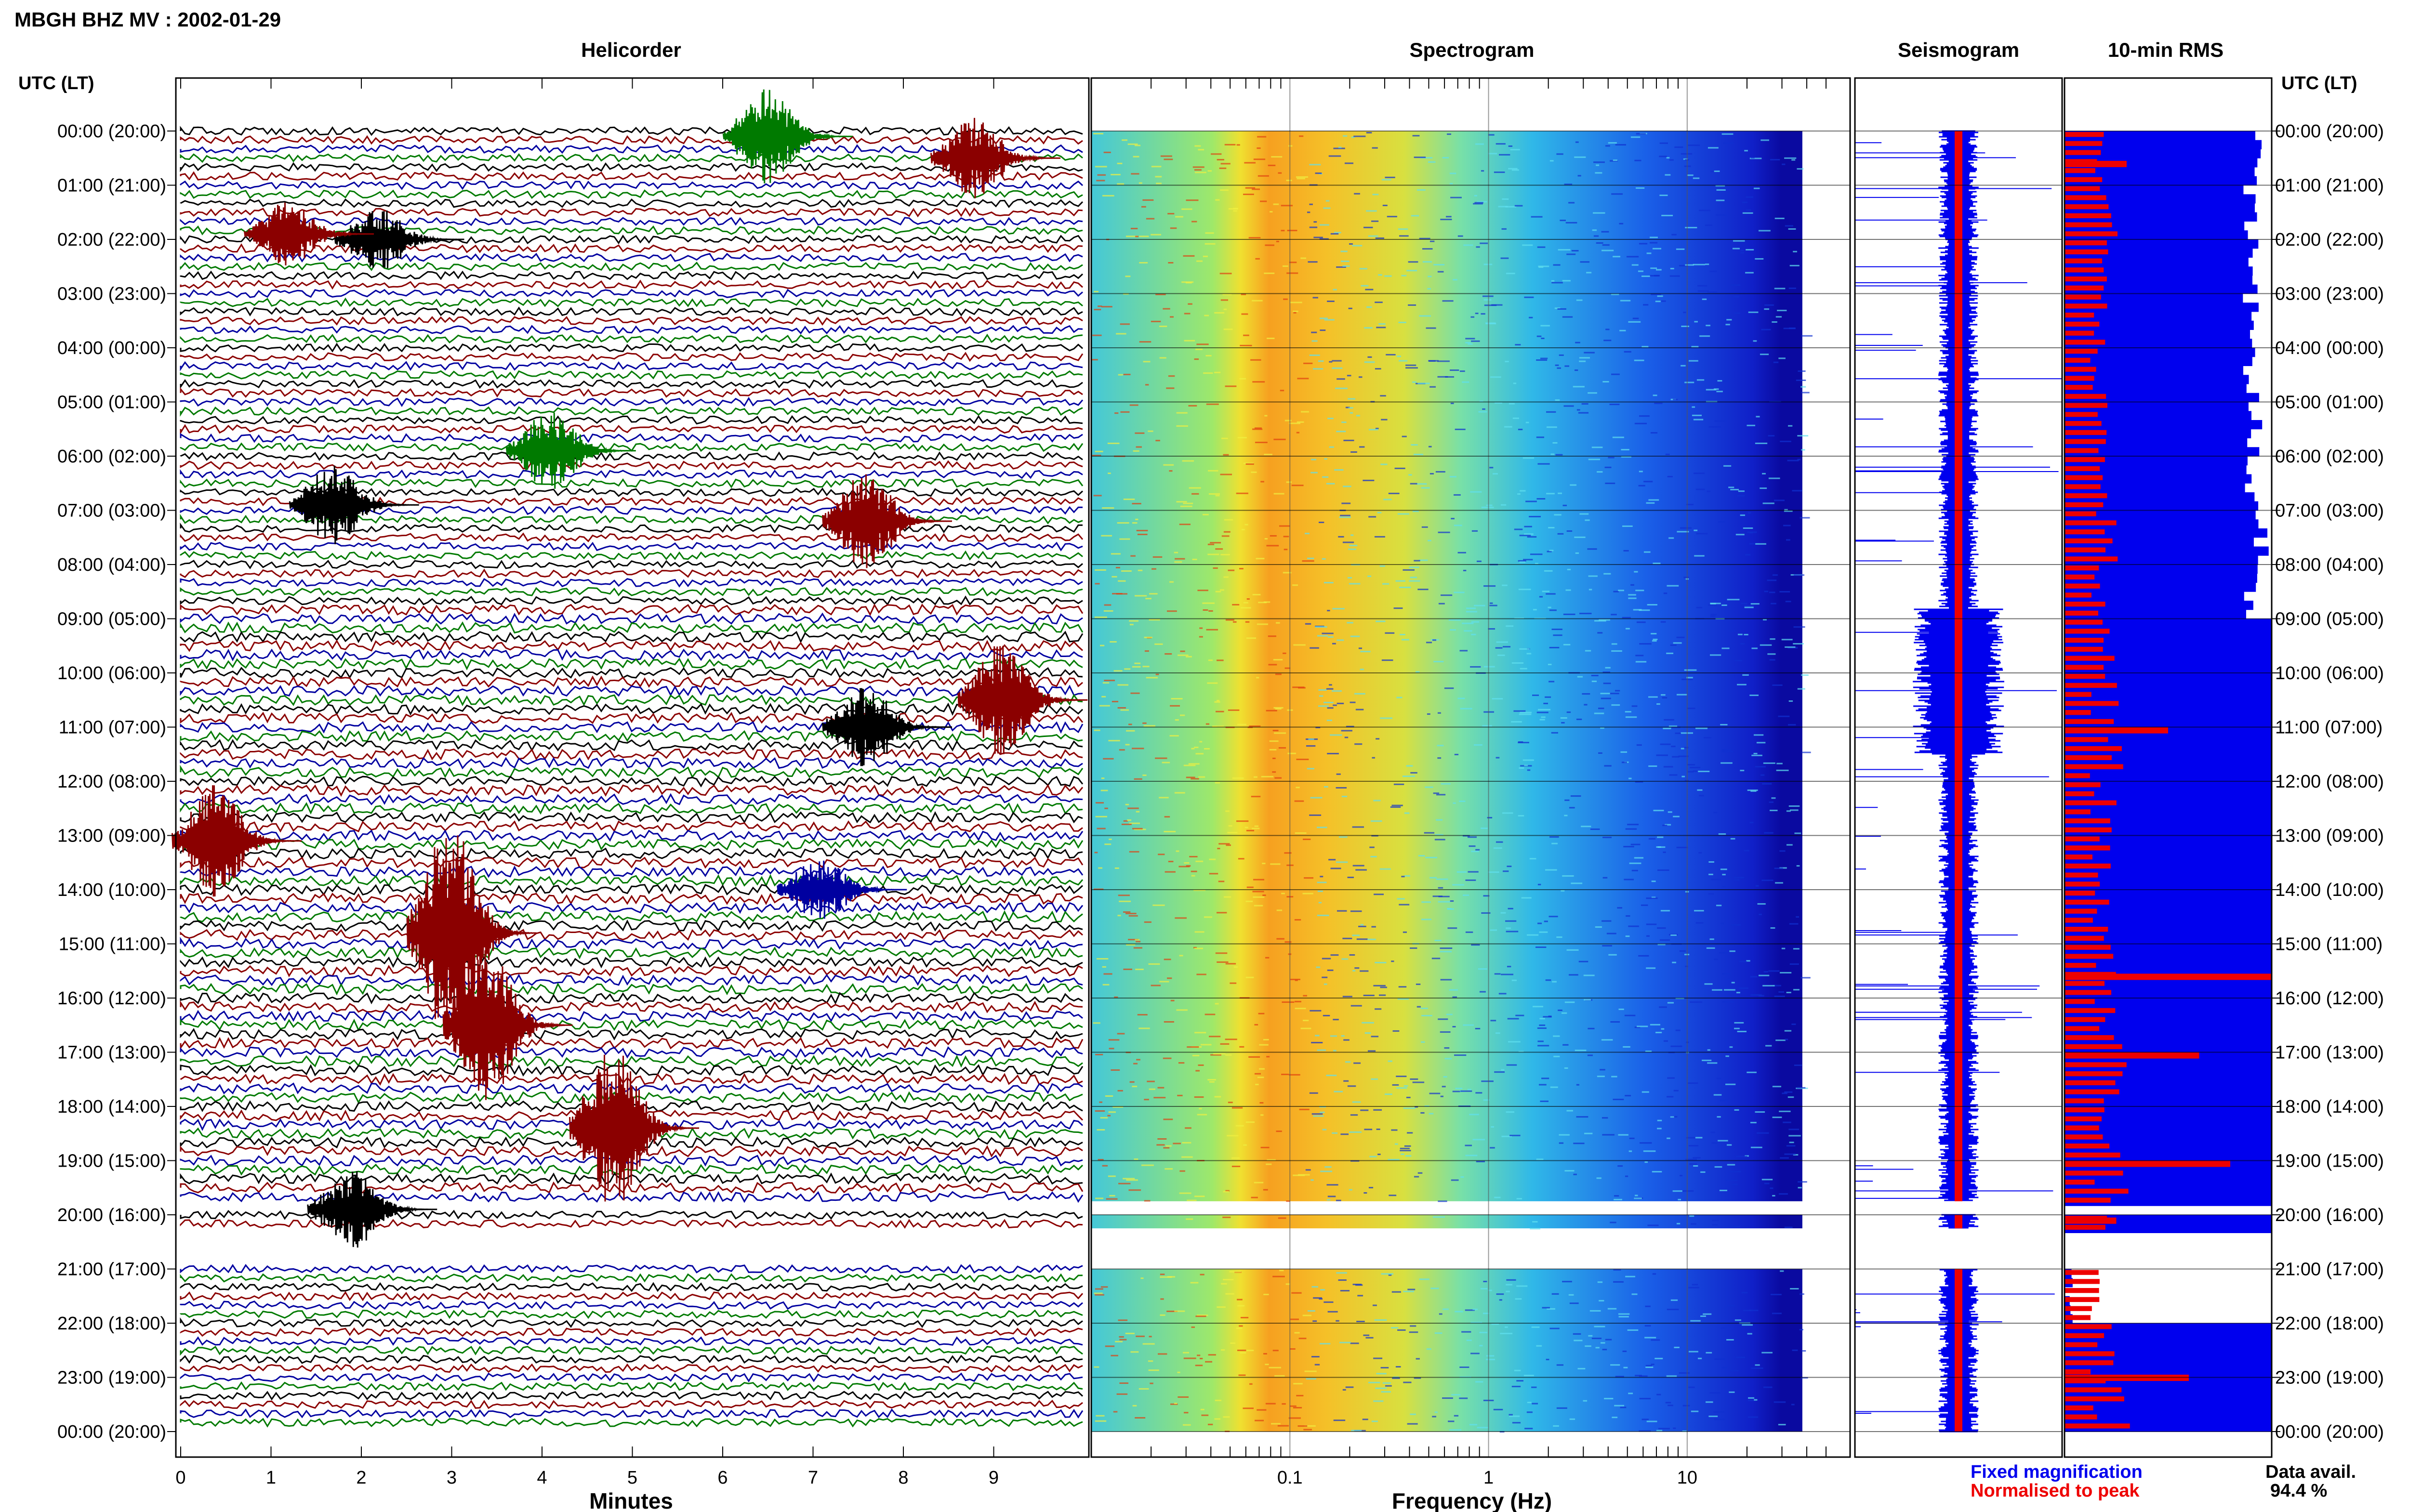  Describe the element at coordinates (111, 1324) in the screenshot. I see `time-label: 22:00 (18:00)` at that location.